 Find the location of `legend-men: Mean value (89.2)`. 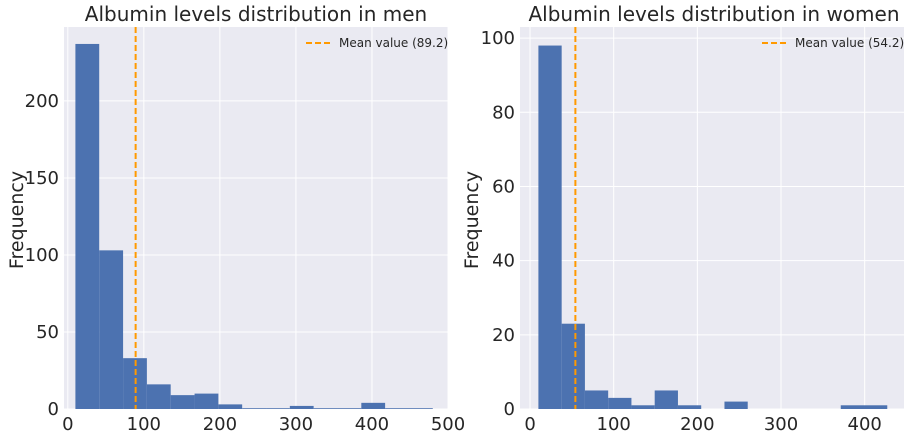

legend-men: Mean value (89.2) is located at coordinates (377, 43).